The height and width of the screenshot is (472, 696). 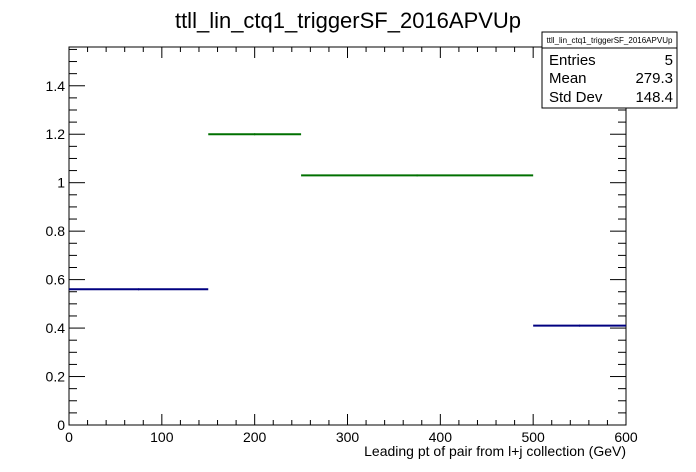 I want to click on x-tick-label: 100, so click(x=162, y=437).